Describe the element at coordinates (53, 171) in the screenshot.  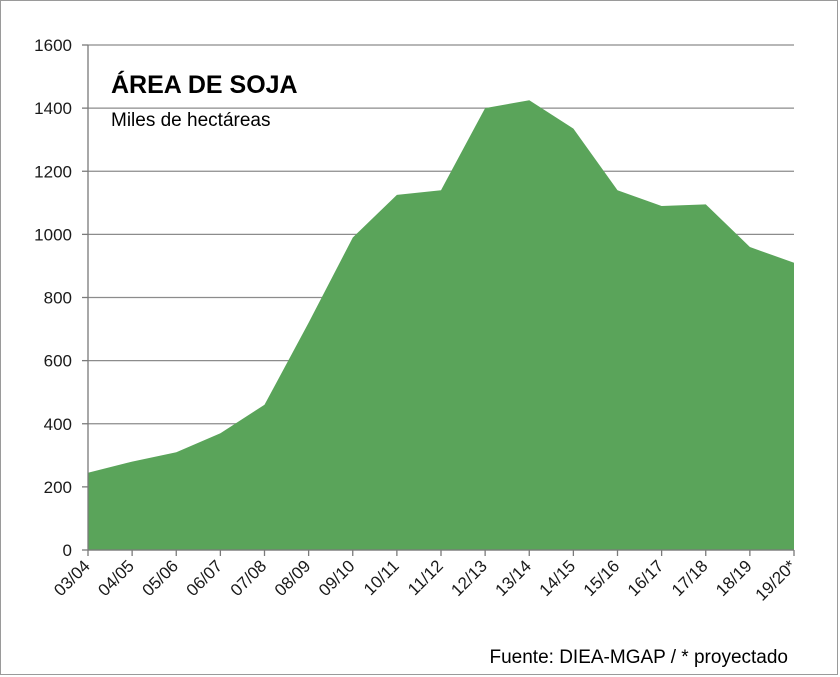
I see `y-tick-label: 1200` at that location.